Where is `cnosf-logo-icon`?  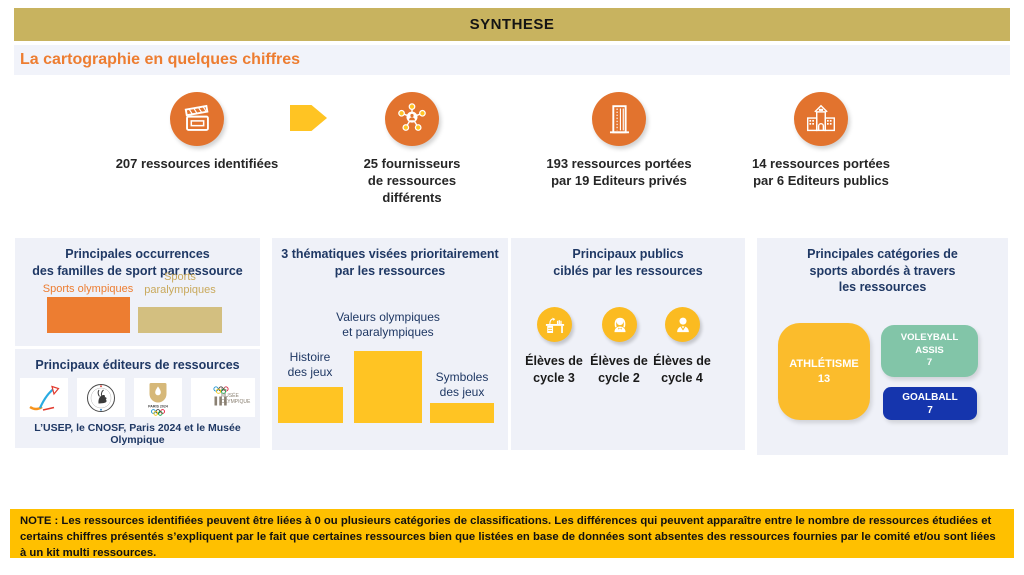 cnosf-logo-icon is located at coordinates (101, 397).